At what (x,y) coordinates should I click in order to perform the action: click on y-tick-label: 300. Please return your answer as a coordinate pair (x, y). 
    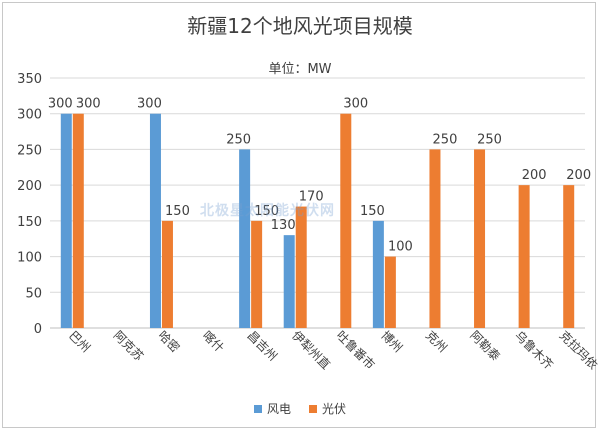
    Looking at the image, I should click on (29, 115).